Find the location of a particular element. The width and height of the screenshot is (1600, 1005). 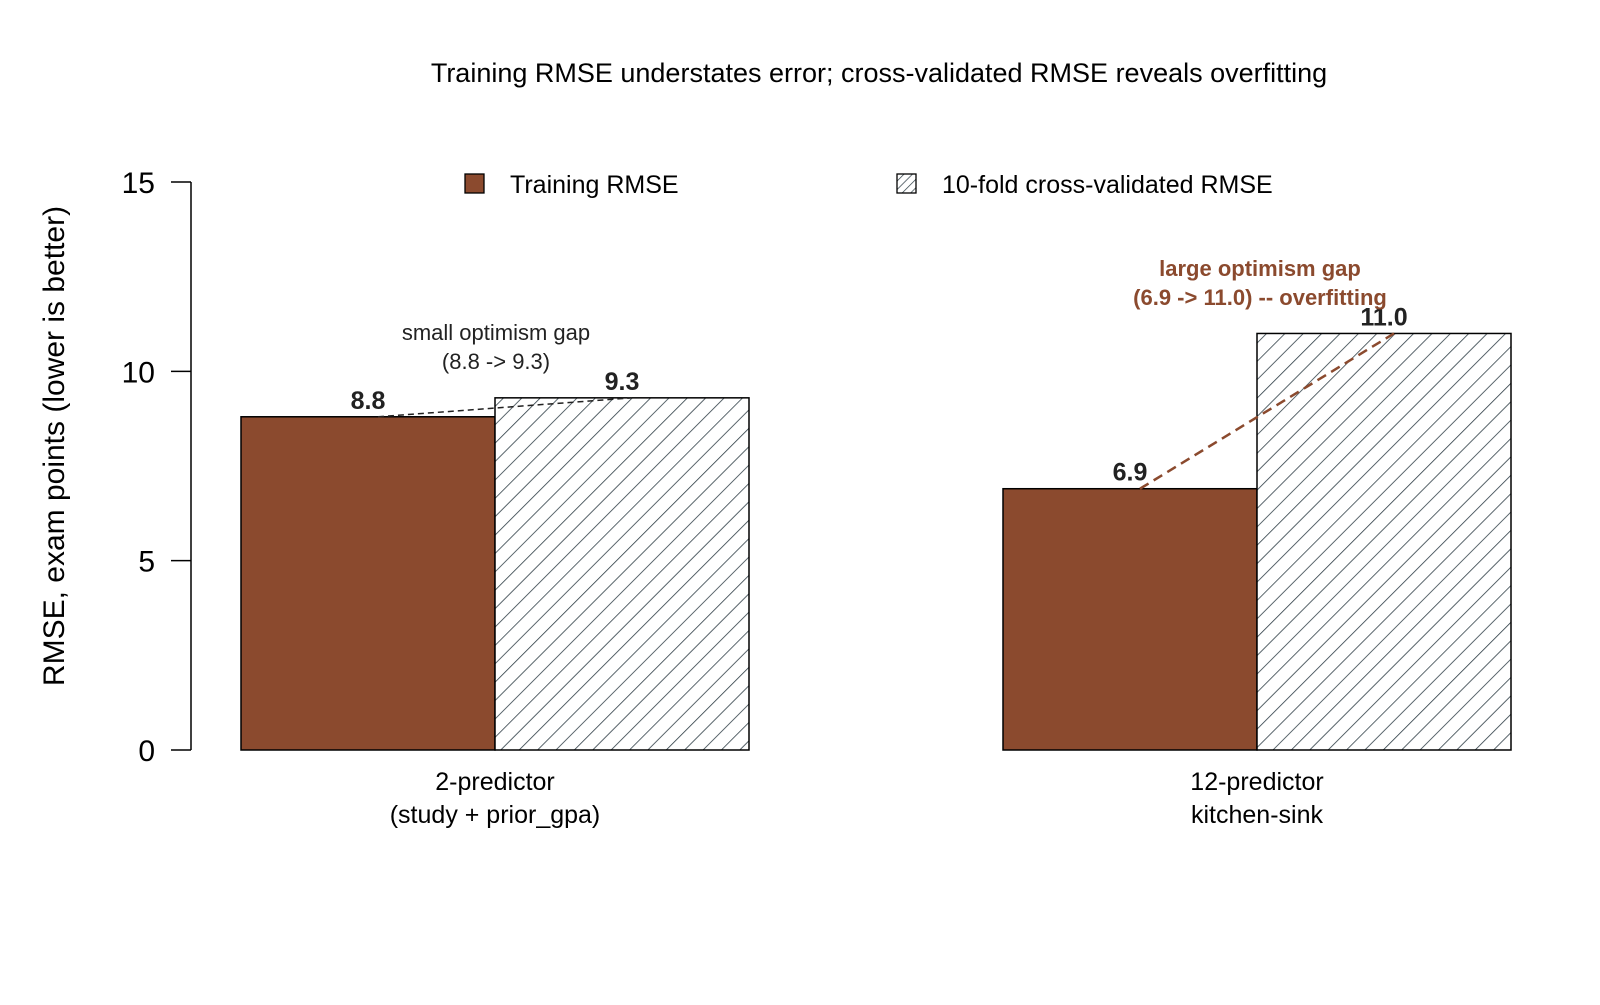

value-label-training-1: 8.8 is located at coordinates (368, 401).